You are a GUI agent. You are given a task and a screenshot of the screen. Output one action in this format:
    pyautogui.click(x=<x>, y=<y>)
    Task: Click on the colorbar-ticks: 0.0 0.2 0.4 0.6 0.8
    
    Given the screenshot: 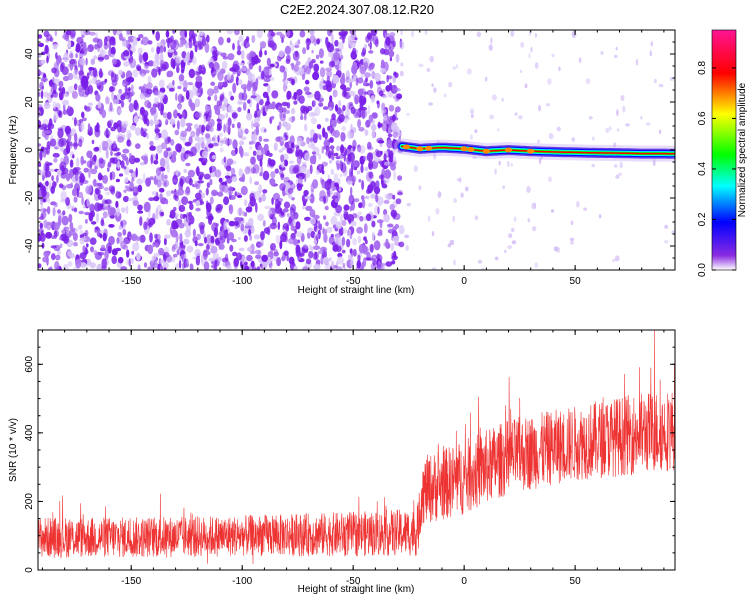 What is the action you would take?
    pyautogui.click(x=716, y=169)
    